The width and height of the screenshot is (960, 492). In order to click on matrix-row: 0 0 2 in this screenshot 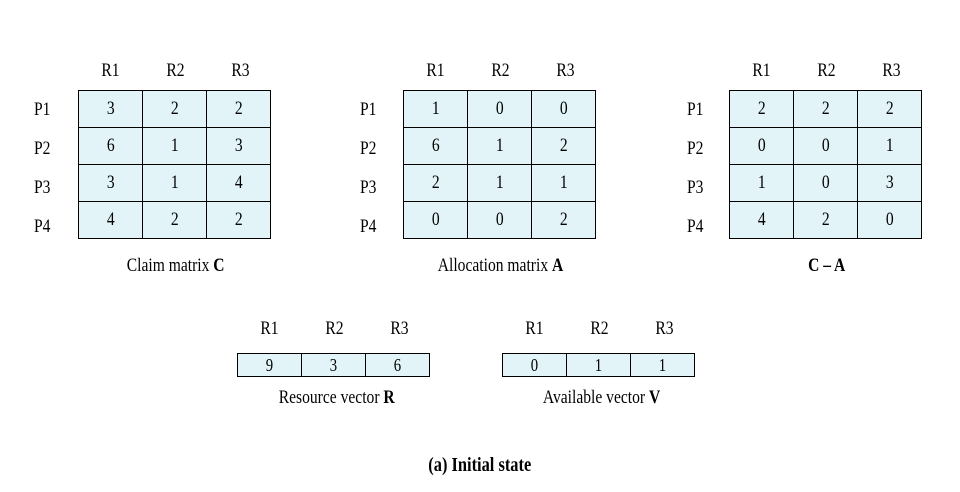, I will do `click(499, 220)`.